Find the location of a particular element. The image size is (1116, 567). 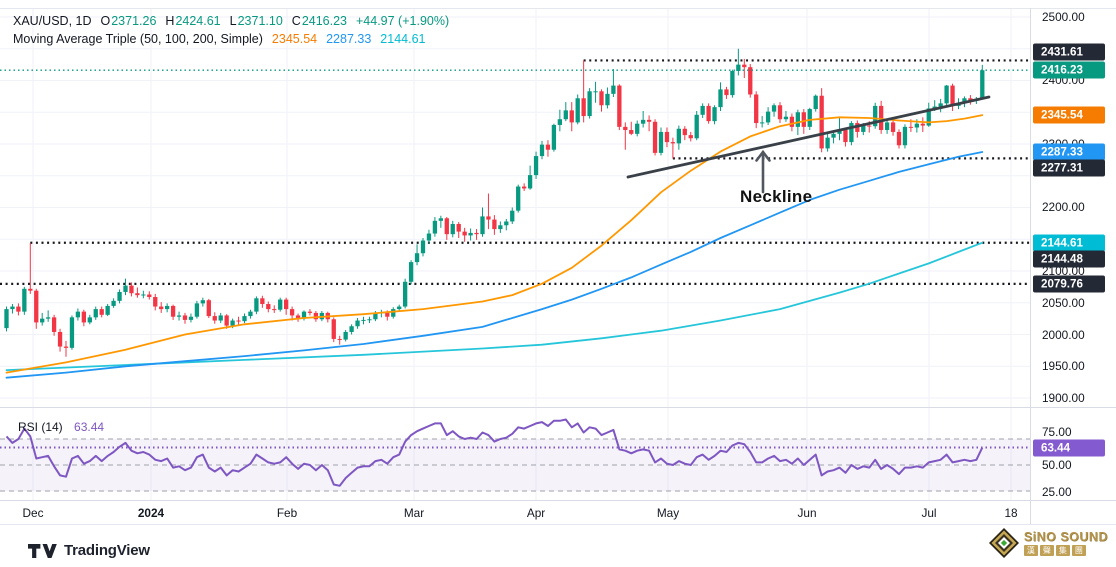

time-axis-label: Jul is located at coordinates (929, 512).